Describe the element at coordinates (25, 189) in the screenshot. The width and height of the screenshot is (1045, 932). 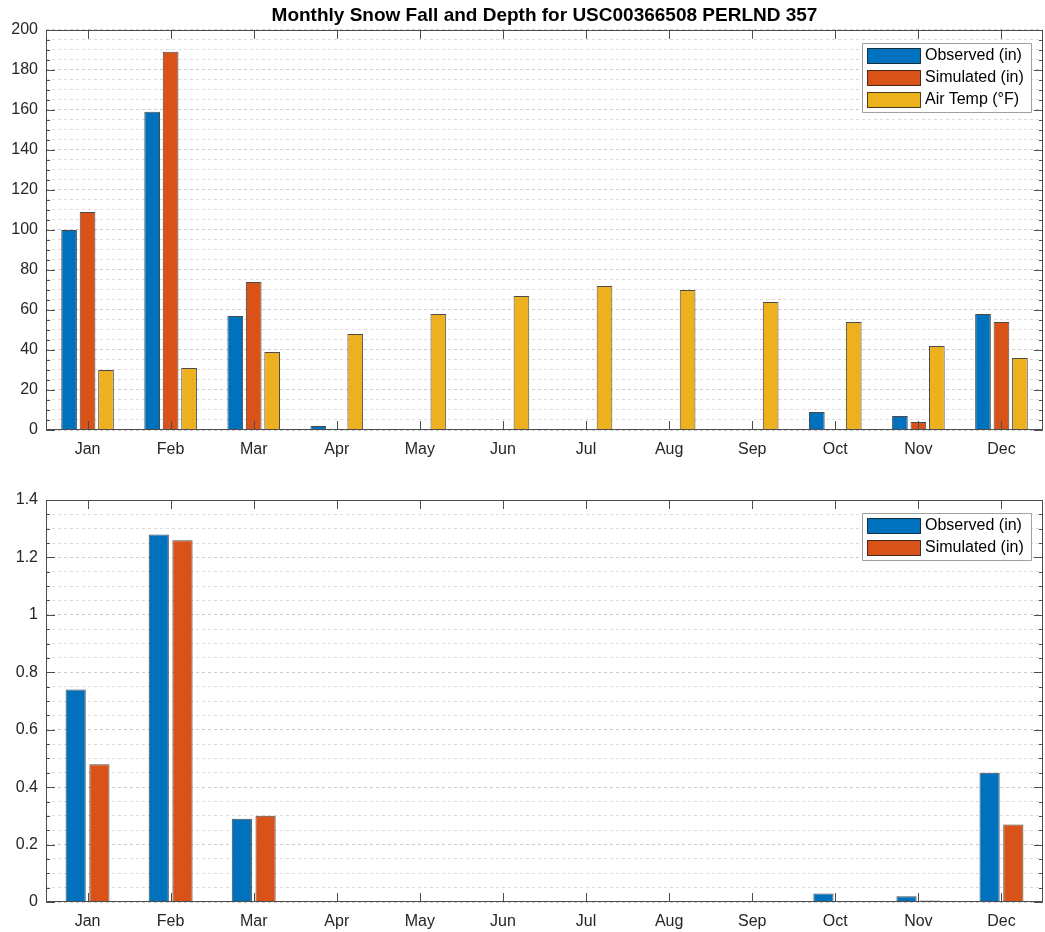
I see `y-tick-label: 120` at that location.